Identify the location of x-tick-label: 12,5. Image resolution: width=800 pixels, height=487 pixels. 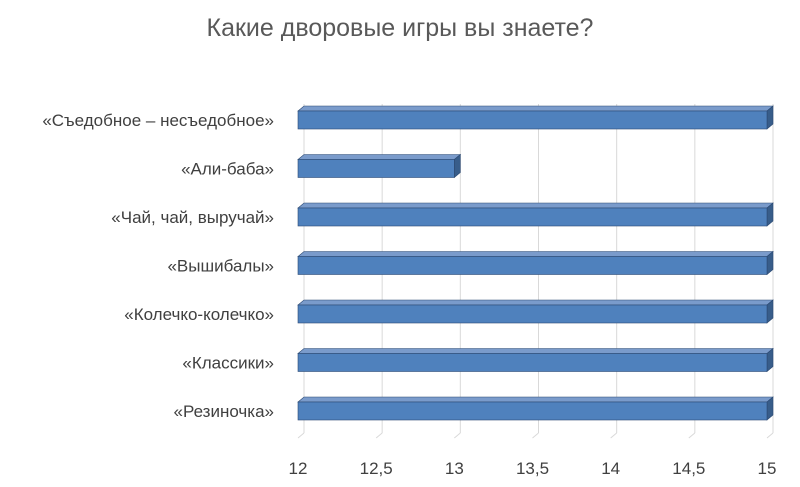
(376, 468).